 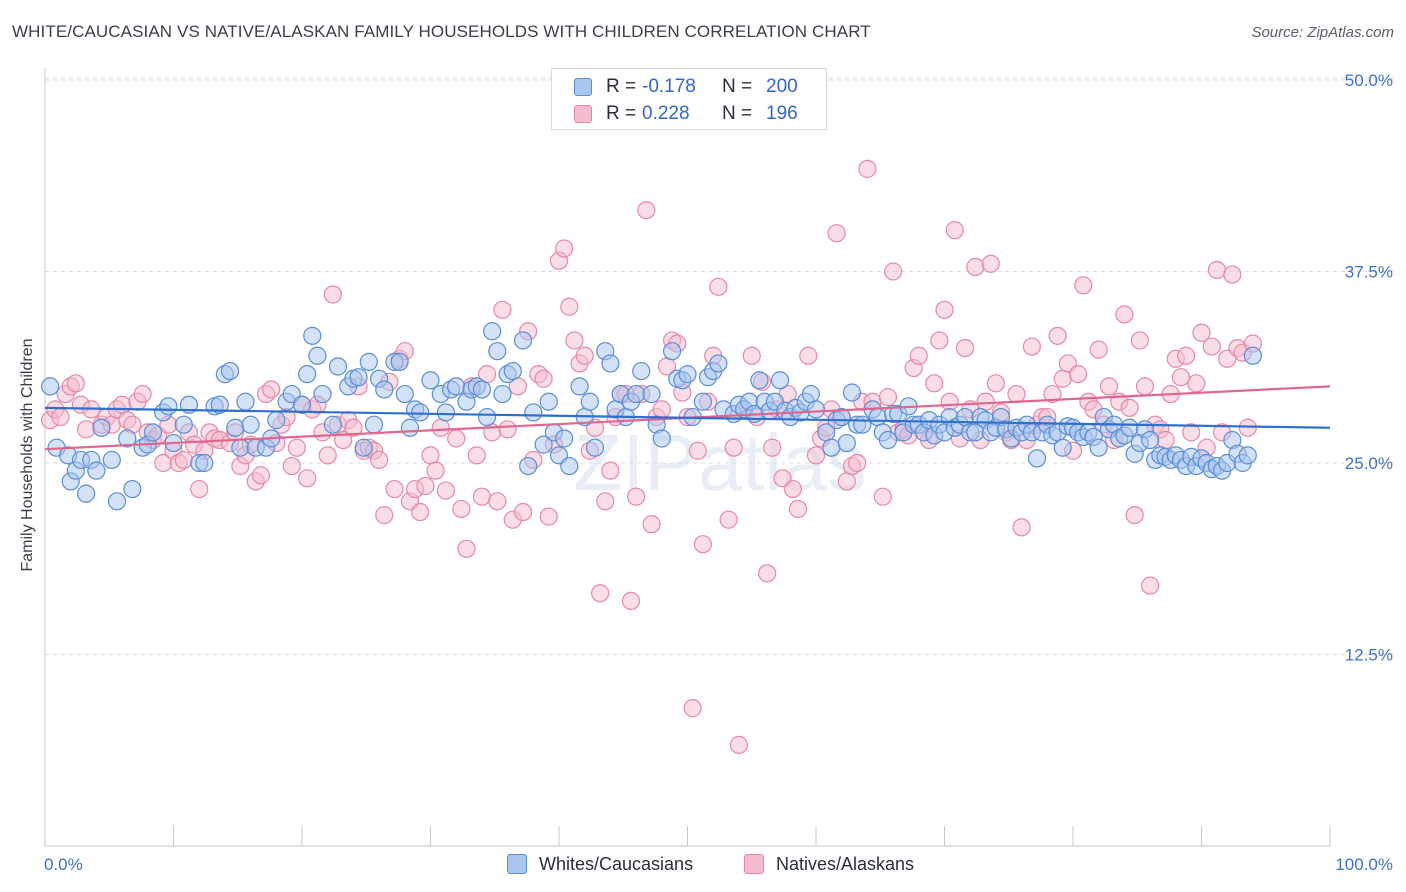 What do you see at coordinates (689, 99) in the screenshot?
I see `stats-legend: R = -0.178 N = 200 R = 0.228 N = 196` at bounding box center [689, 99].